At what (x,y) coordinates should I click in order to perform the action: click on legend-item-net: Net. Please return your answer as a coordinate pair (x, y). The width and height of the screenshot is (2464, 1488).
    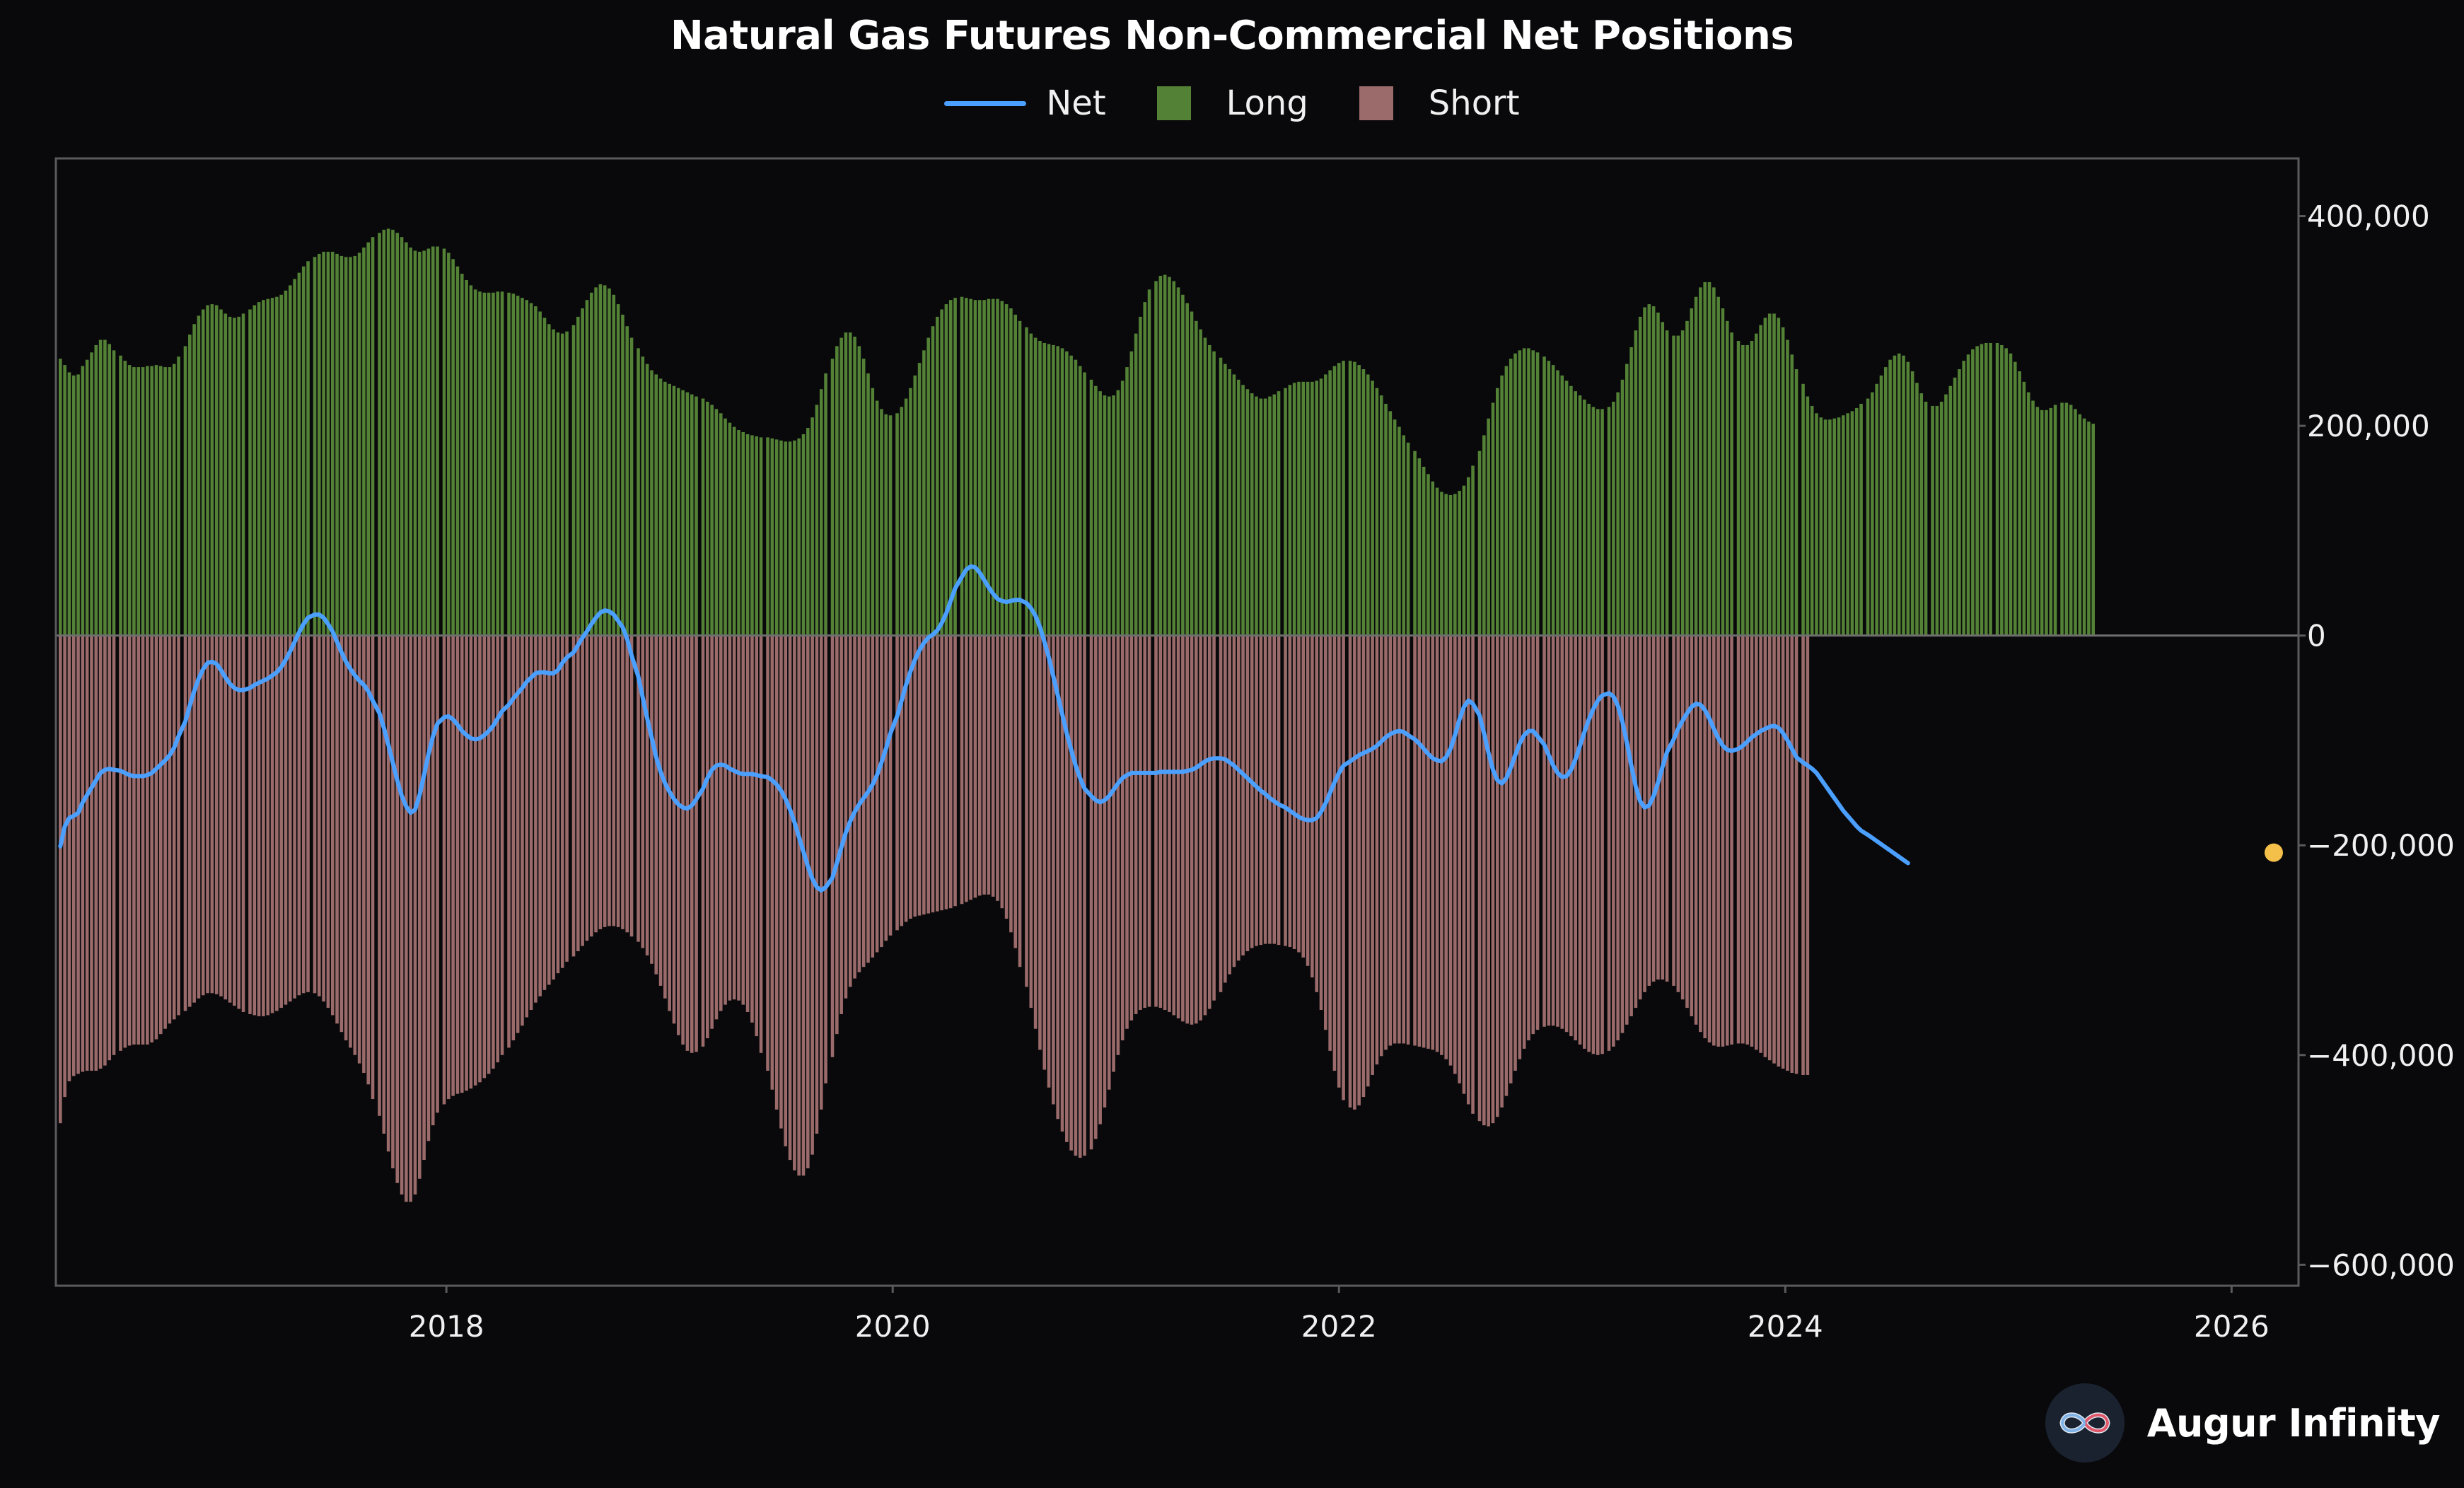
    Looking at the image, I should click on (1025, 103).